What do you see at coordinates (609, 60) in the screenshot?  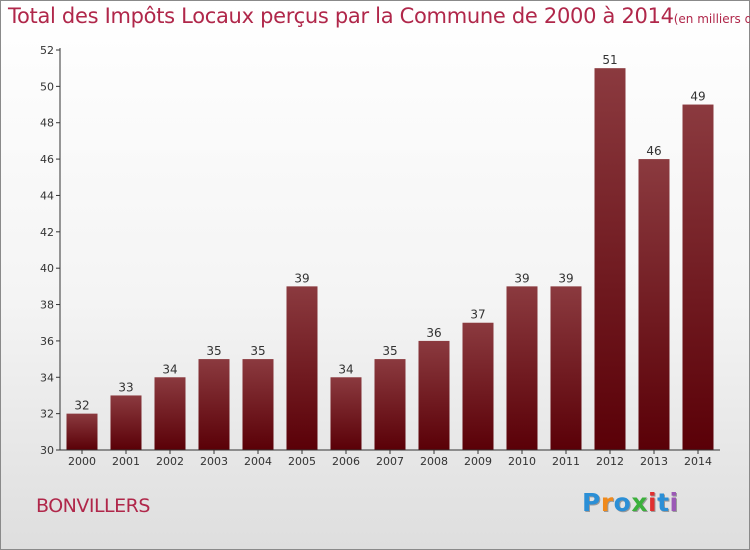 I see `data-label: 51` at bounding box center [609, 60].